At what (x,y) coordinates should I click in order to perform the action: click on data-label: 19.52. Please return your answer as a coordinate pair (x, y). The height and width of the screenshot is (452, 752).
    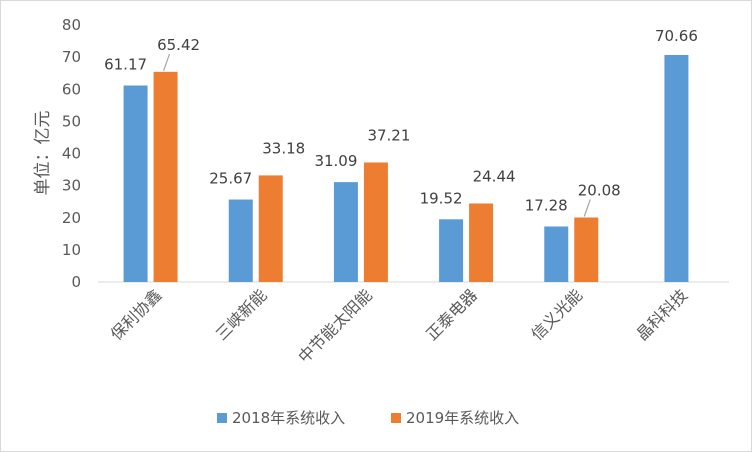
    Looking at the image, I should click on (441, 198).